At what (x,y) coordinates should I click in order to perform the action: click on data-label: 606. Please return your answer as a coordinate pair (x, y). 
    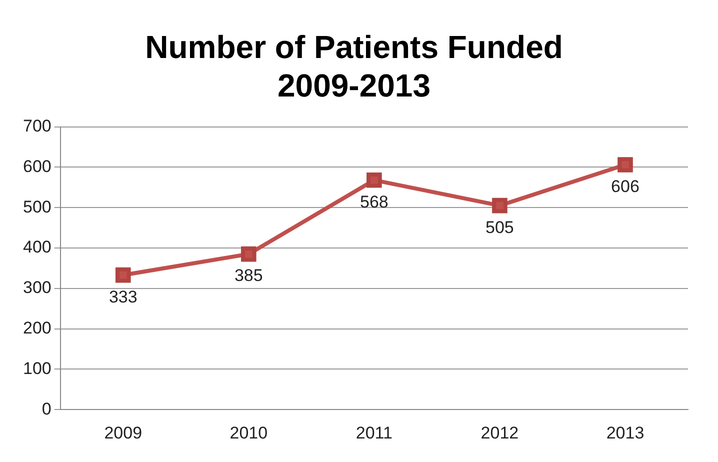
    Looking at the image, I should click on (625, 186).